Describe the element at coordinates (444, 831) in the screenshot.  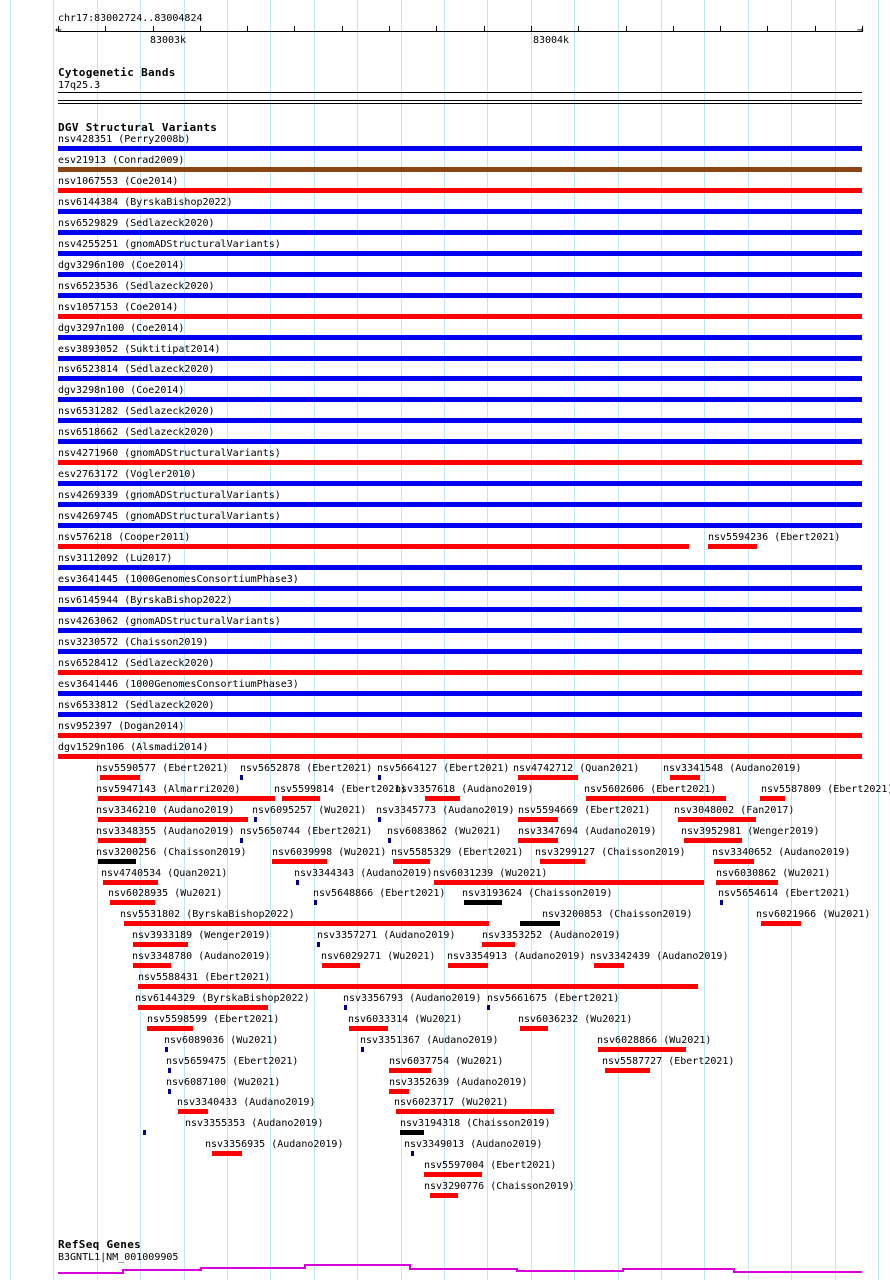
I see `dgv-feature-label: nsv6083862 (Wu2021)` at that location.